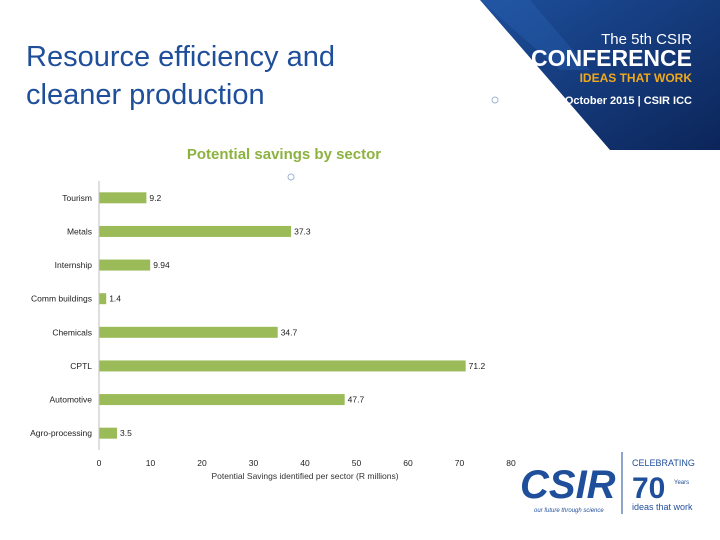 Image resolution: width=720 pixels, height=540 pixels. Describe the element at coordinates (125, 265) in the screenshot. I see `bar-internship` at that location.